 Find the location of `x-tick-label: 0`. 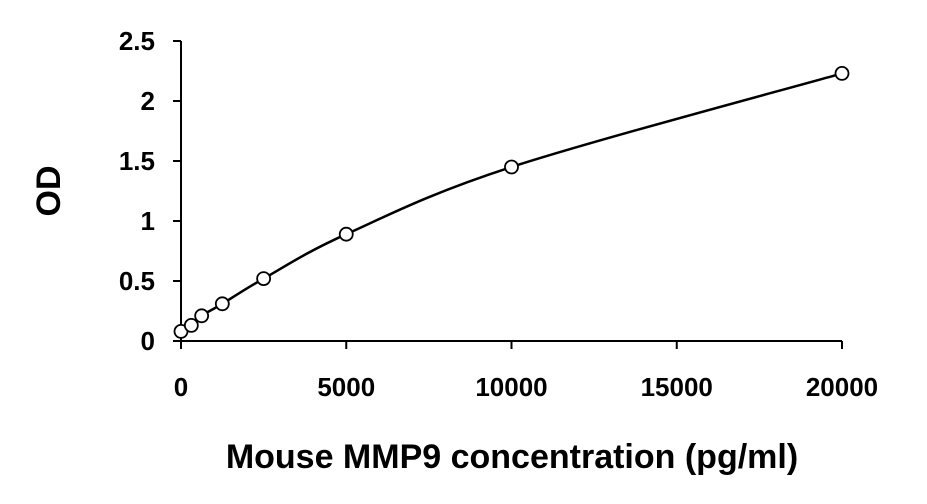

x-tick-label: 0 is located at coordinates (181, 387).